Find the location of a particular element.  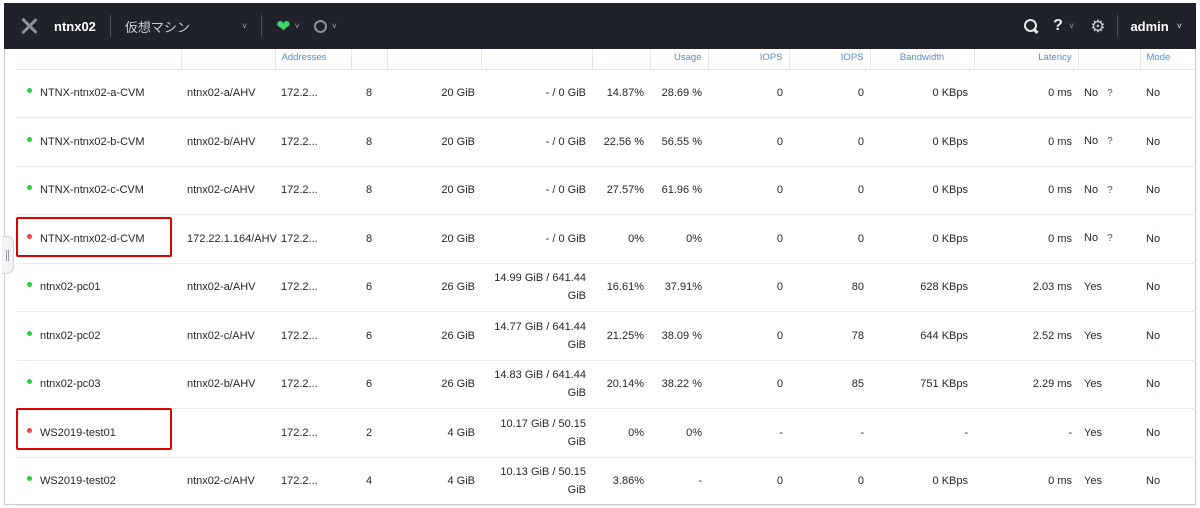

ring-icon is located at coordinates (320, 26).